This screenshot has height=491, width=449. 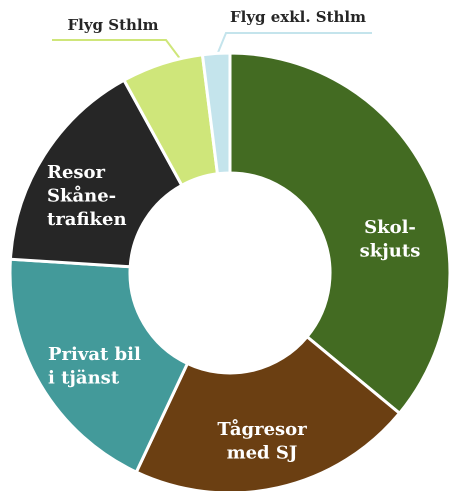 What do you see at coordinates (94, 366) in the screenshot?
I see `slice-label: Privat bil i tjänst` at bounding box center [94, 366].